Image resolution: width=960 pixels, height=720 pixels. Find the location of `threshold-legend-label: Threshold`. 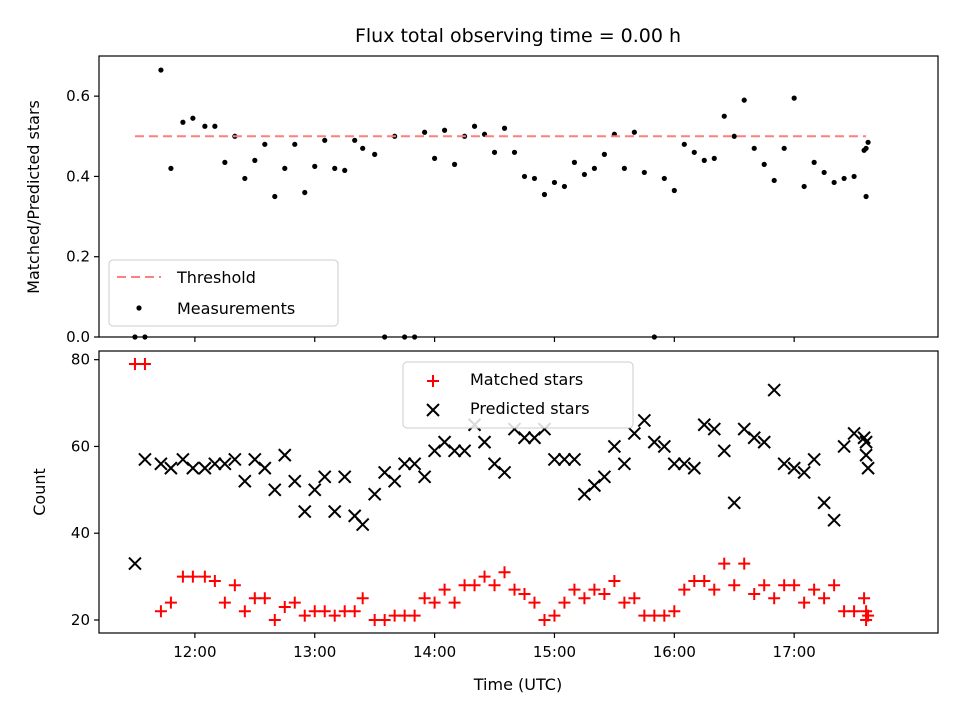

threshold-legend-label: Threshold is located at coordinates (216, 277).